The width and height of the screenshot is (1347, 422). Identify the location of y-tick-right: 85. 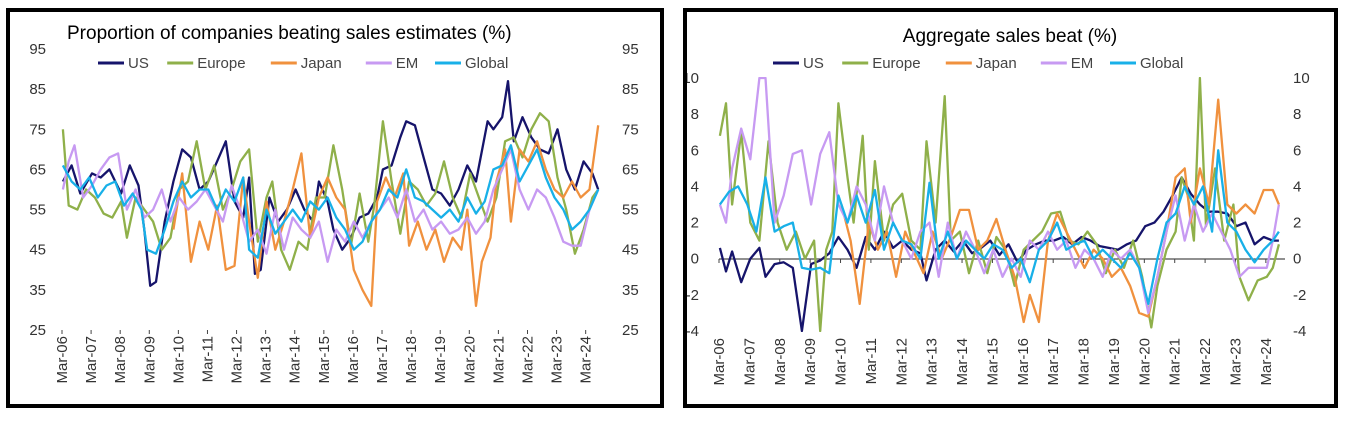
(630, 89).